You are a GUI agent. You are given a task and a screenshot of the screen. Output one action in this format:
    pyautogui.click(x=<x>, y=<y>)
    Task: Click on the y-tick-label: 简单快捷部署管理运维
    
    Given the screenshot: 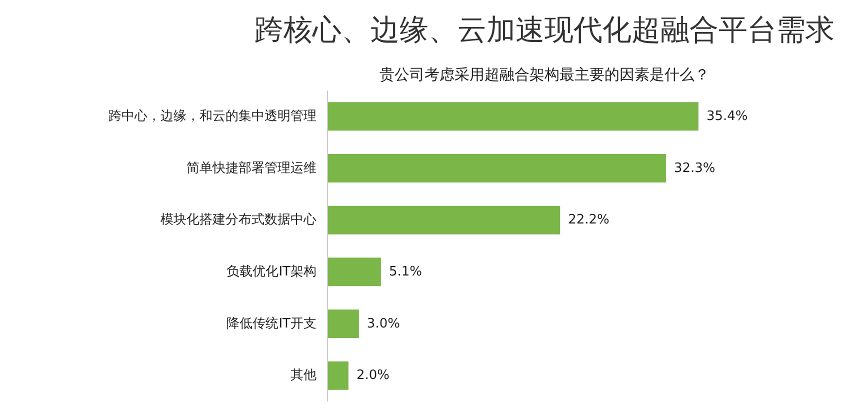 What is the action you would take?
    pyautogui.click(x=251, y=168)
    